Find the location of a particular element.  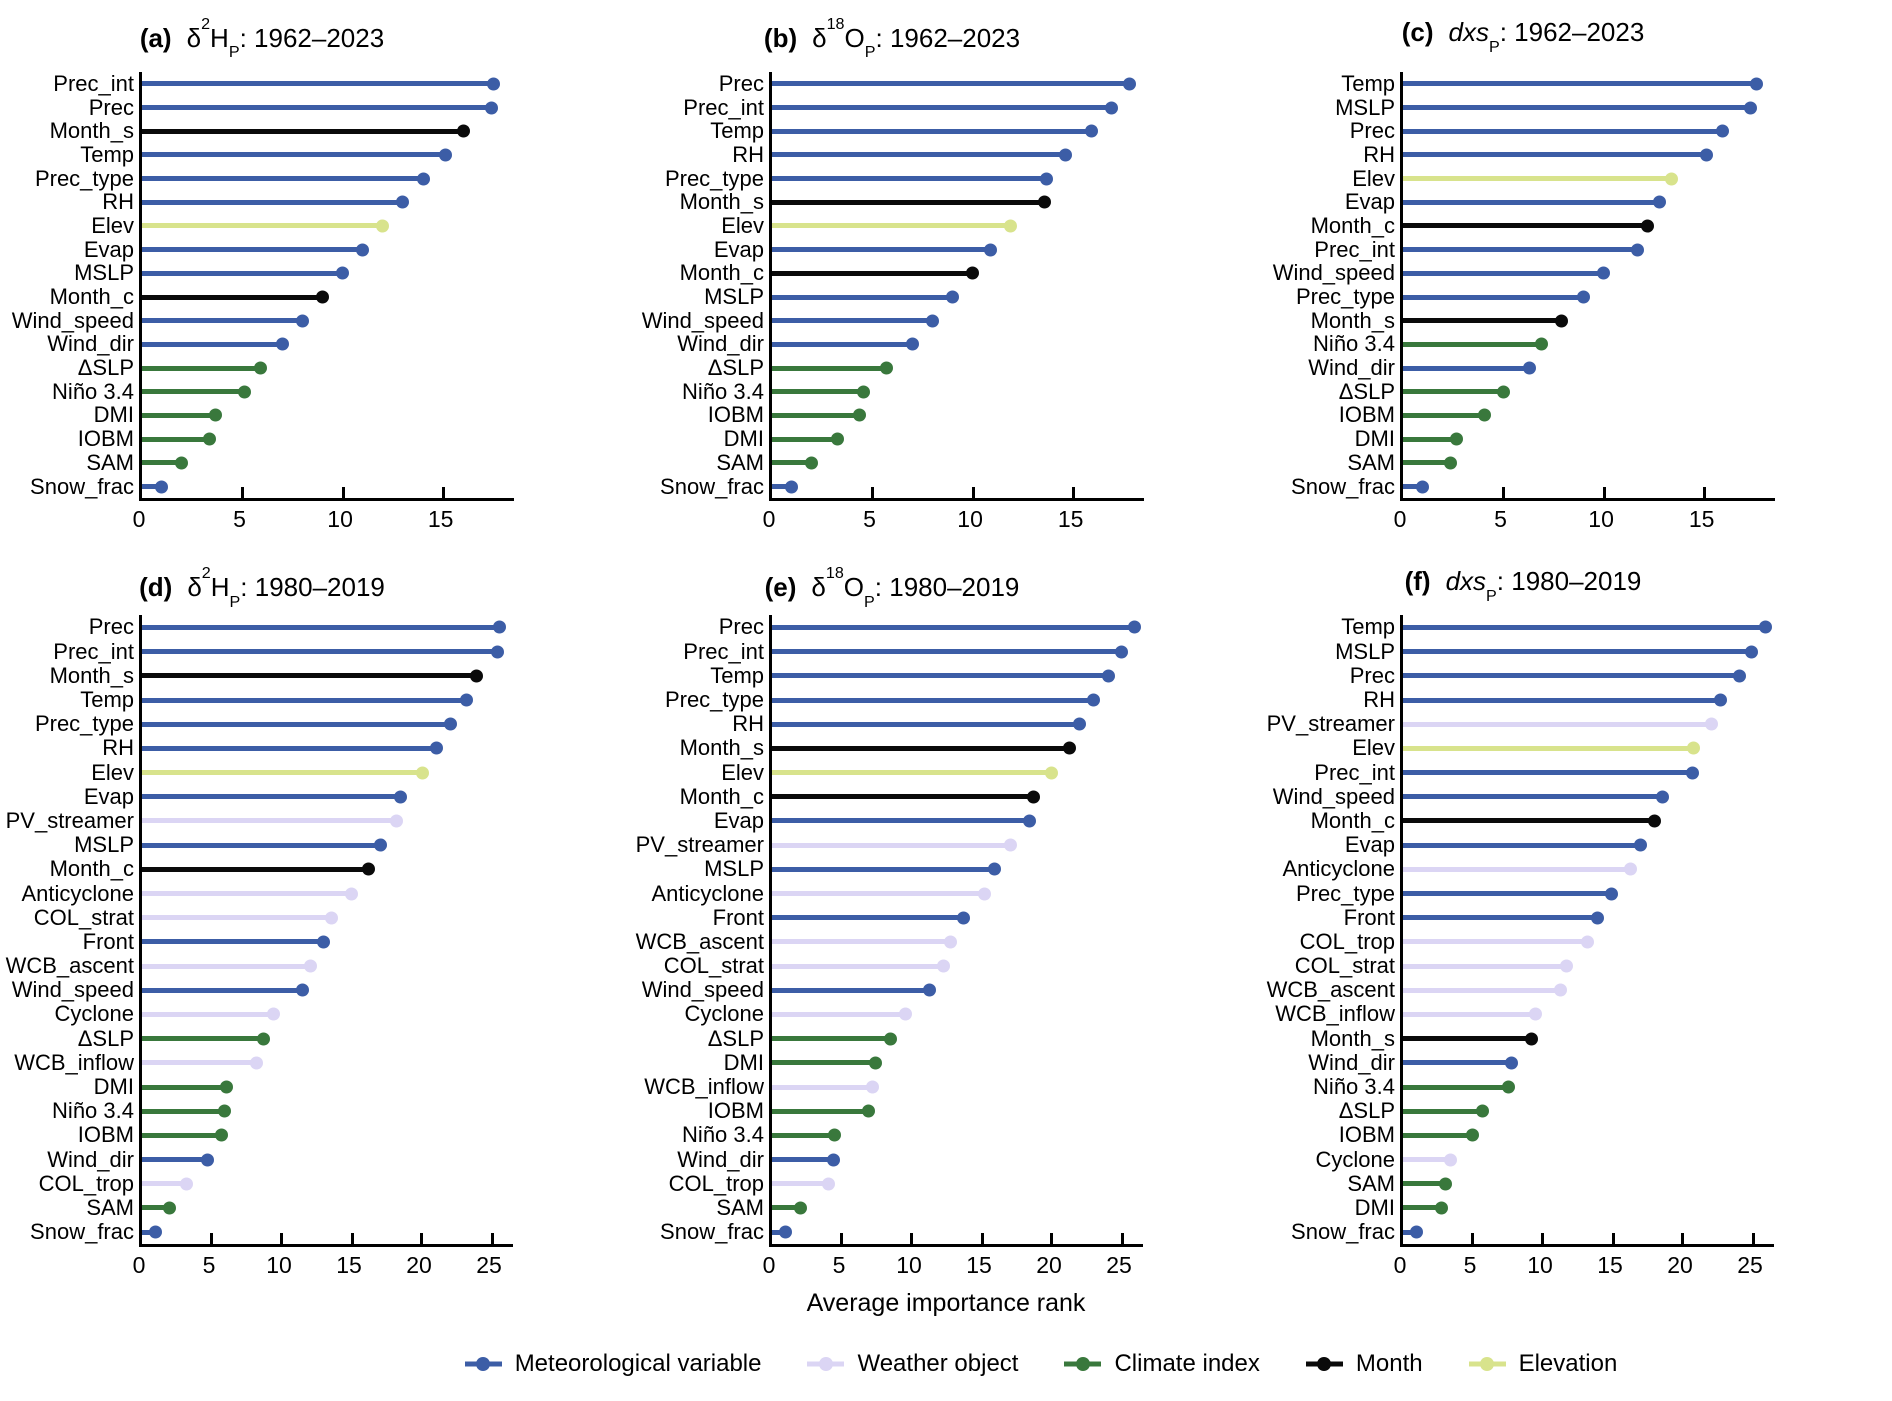

x-tick-label: 5 is located at coordinates (869, 519).